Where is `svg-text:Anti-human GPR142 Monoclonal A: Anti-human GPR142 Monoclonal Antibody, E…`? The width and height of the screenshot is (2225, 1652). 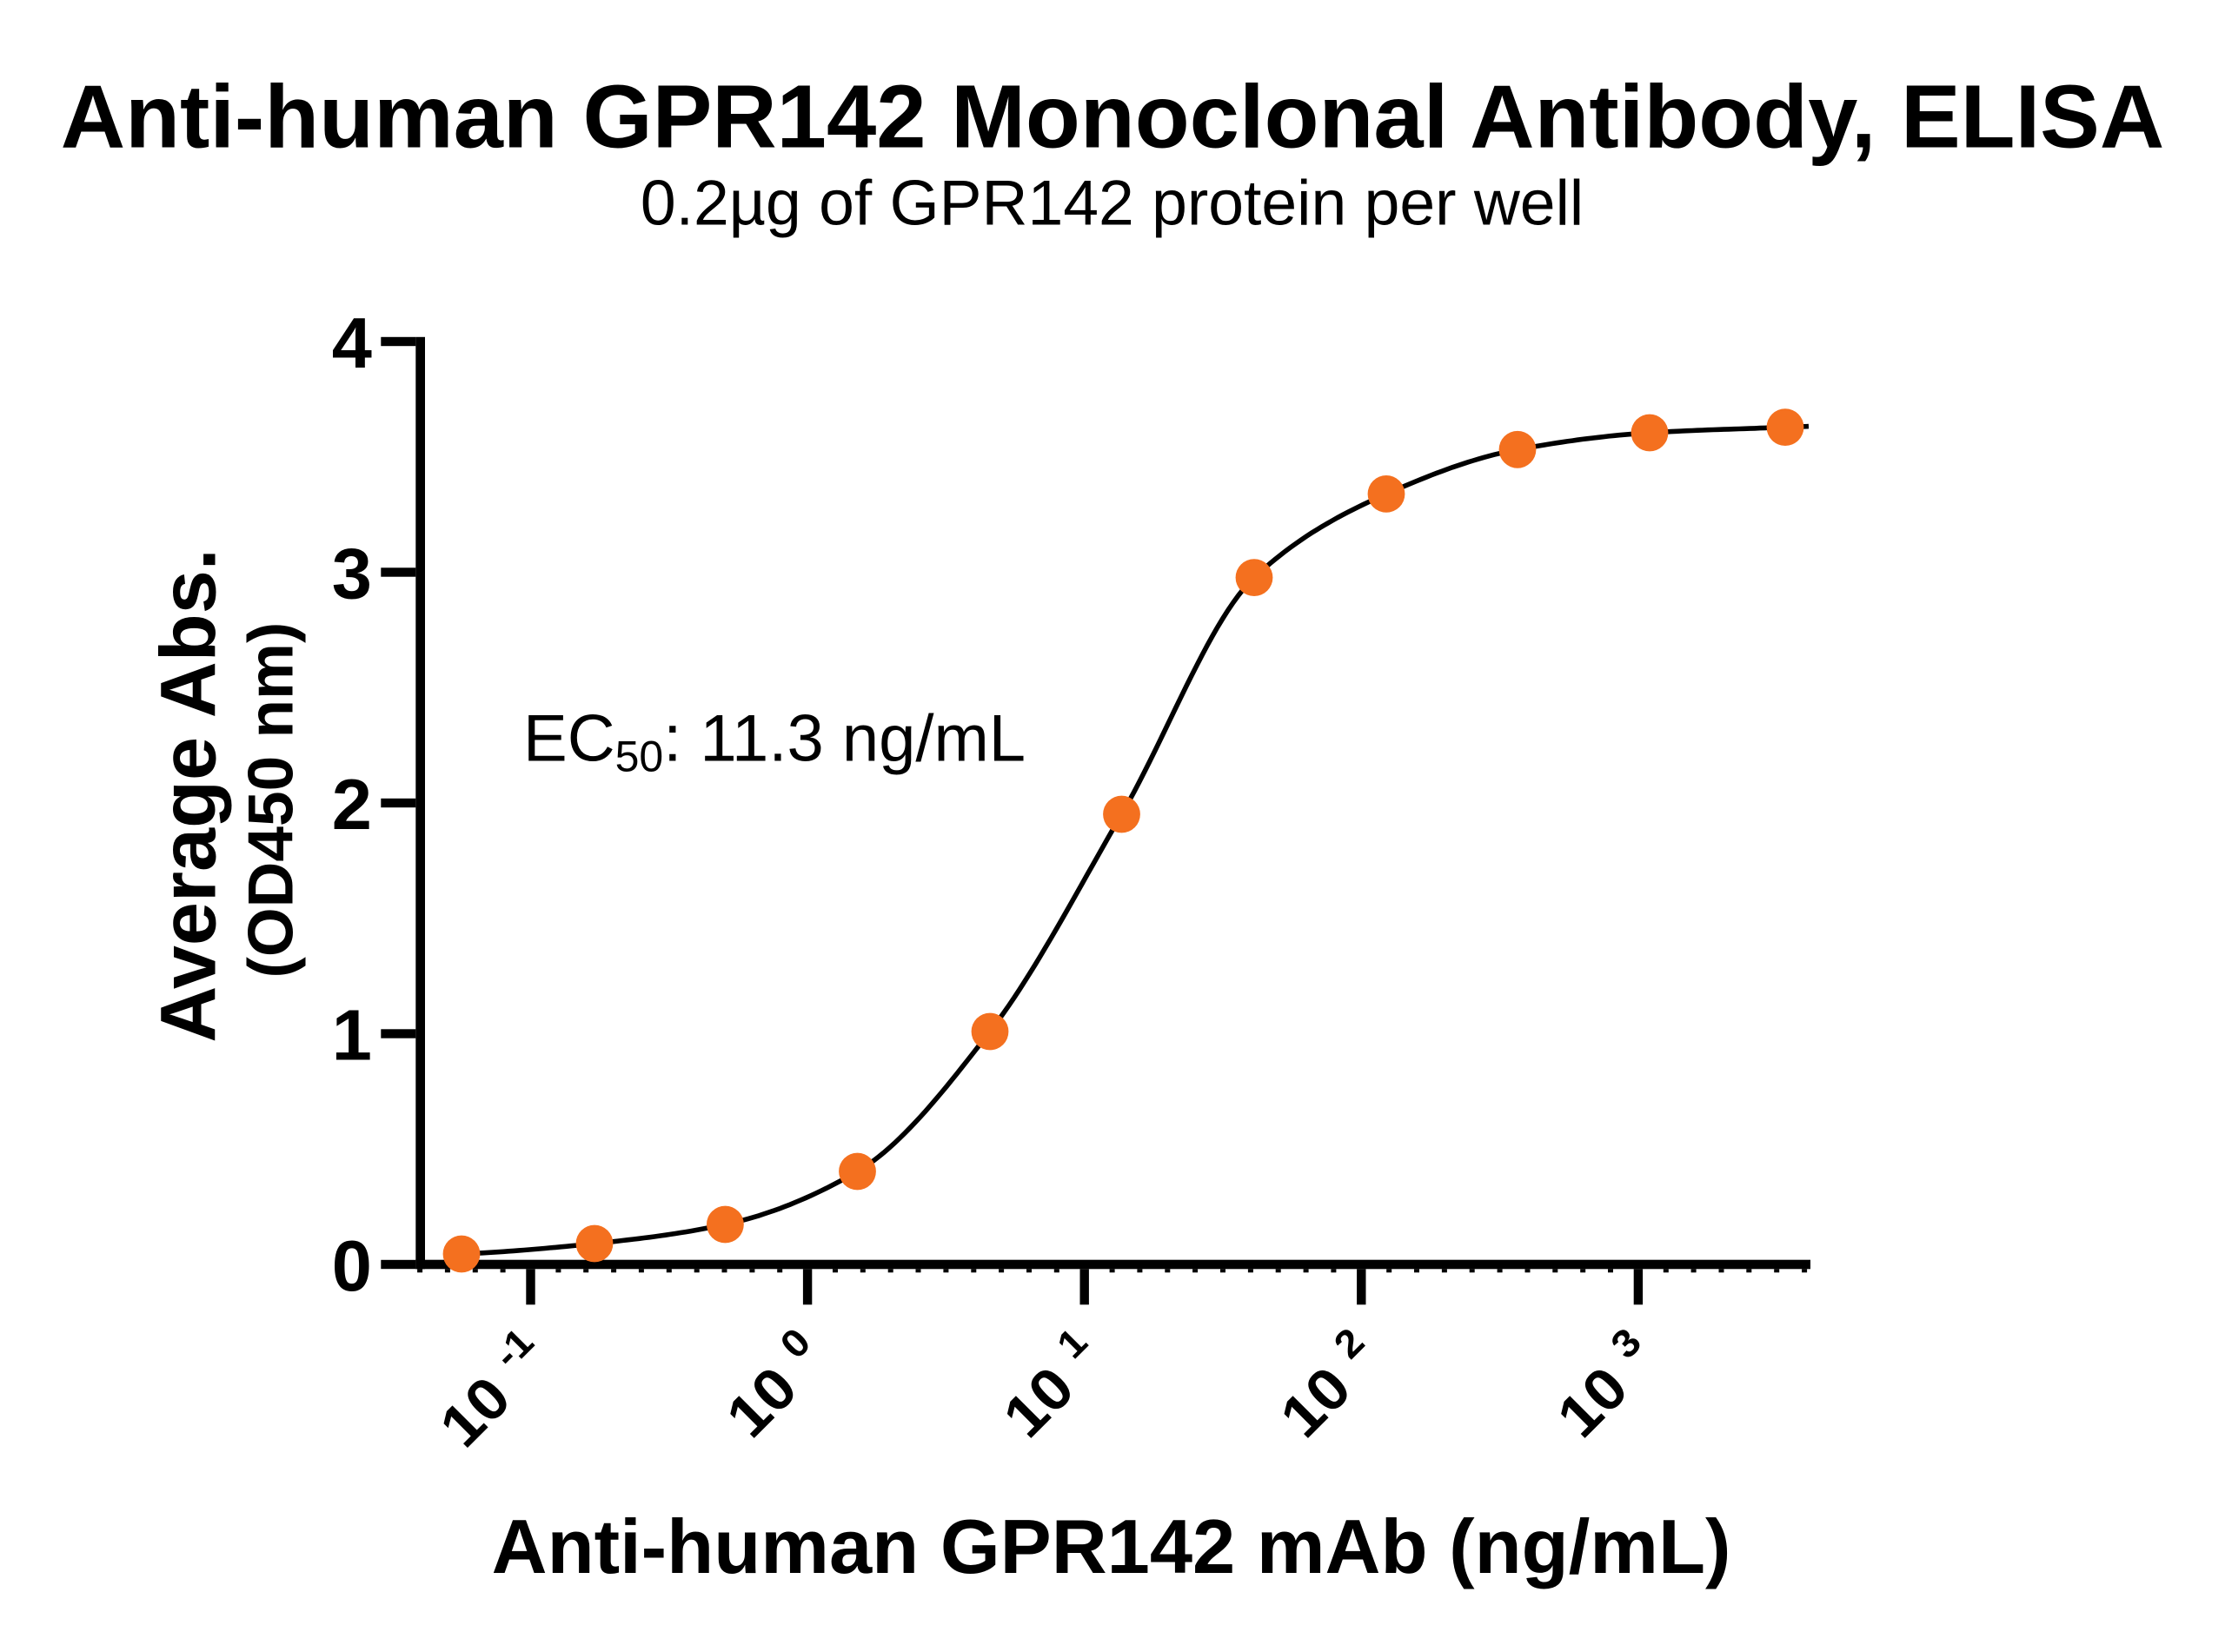
svg-text:Anti-human GPR142 Monoclonal A: Anti-human GPR142 Monoclonal Antibody, E… is located at coordinates (1113, 117).